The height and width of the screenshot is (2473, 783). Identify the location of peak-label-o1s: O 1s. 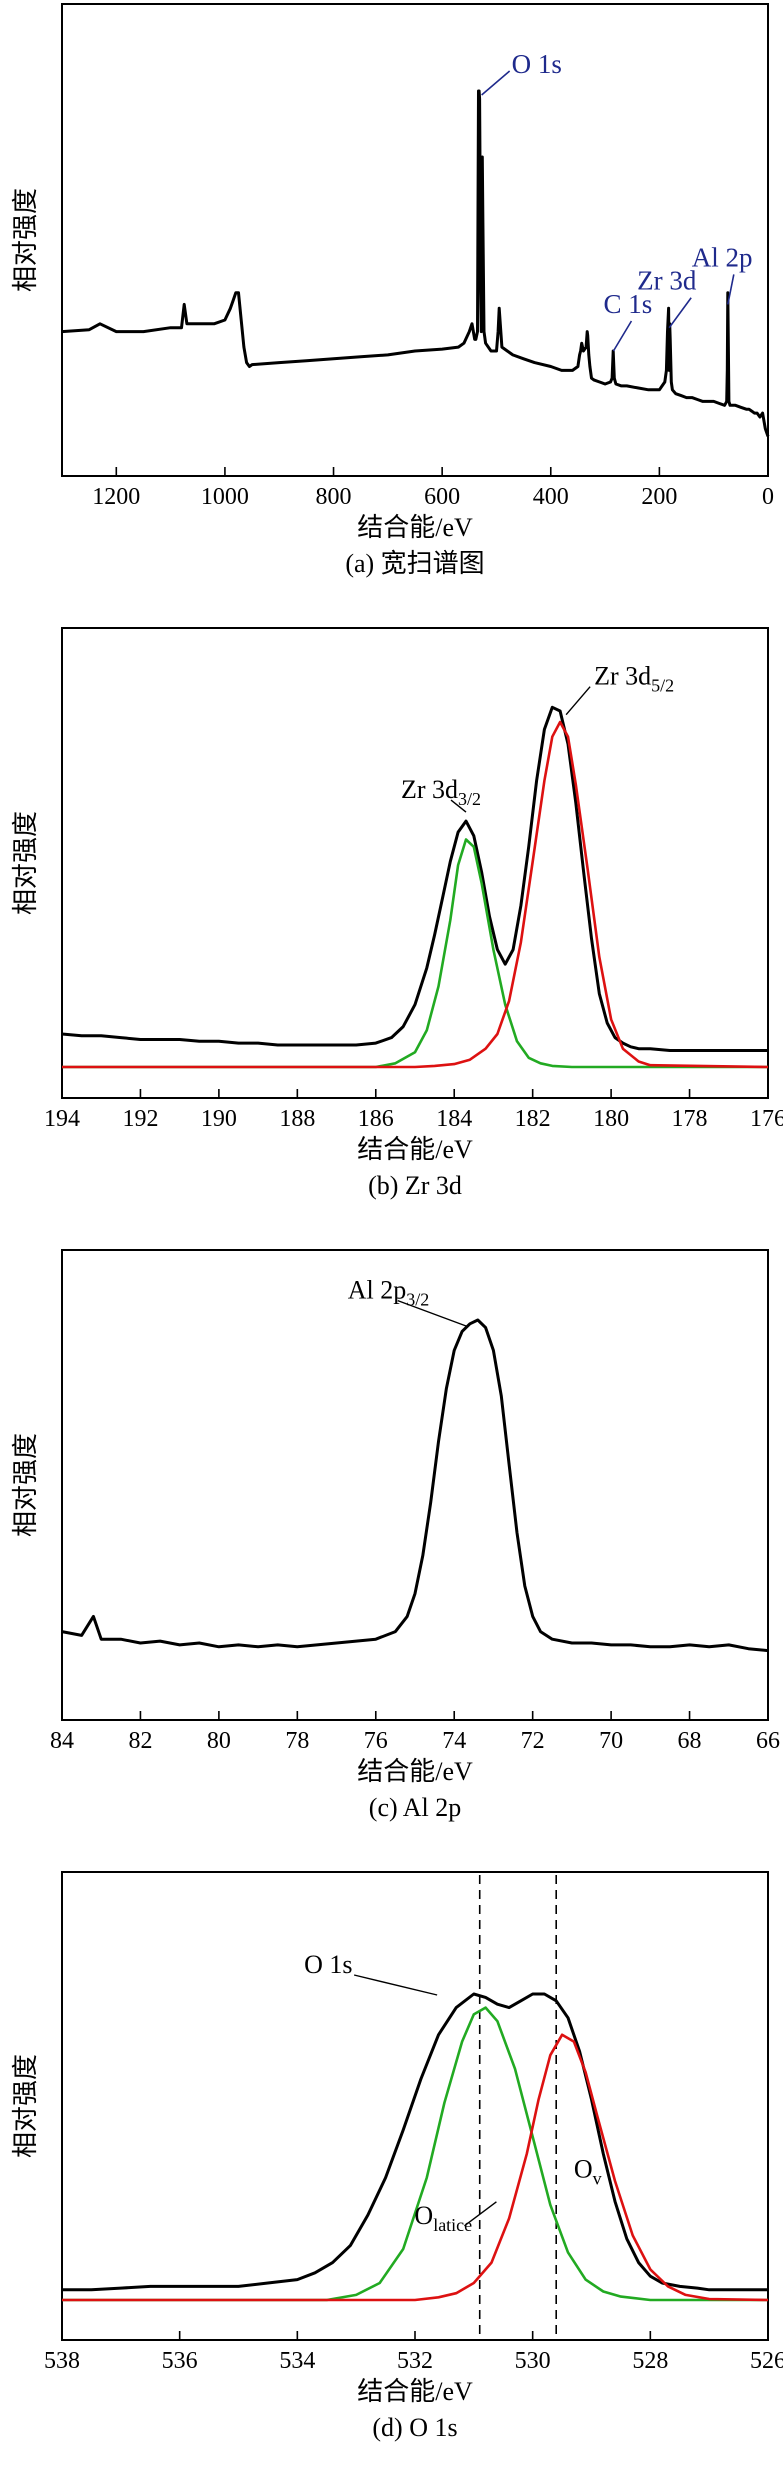
(537, 64).